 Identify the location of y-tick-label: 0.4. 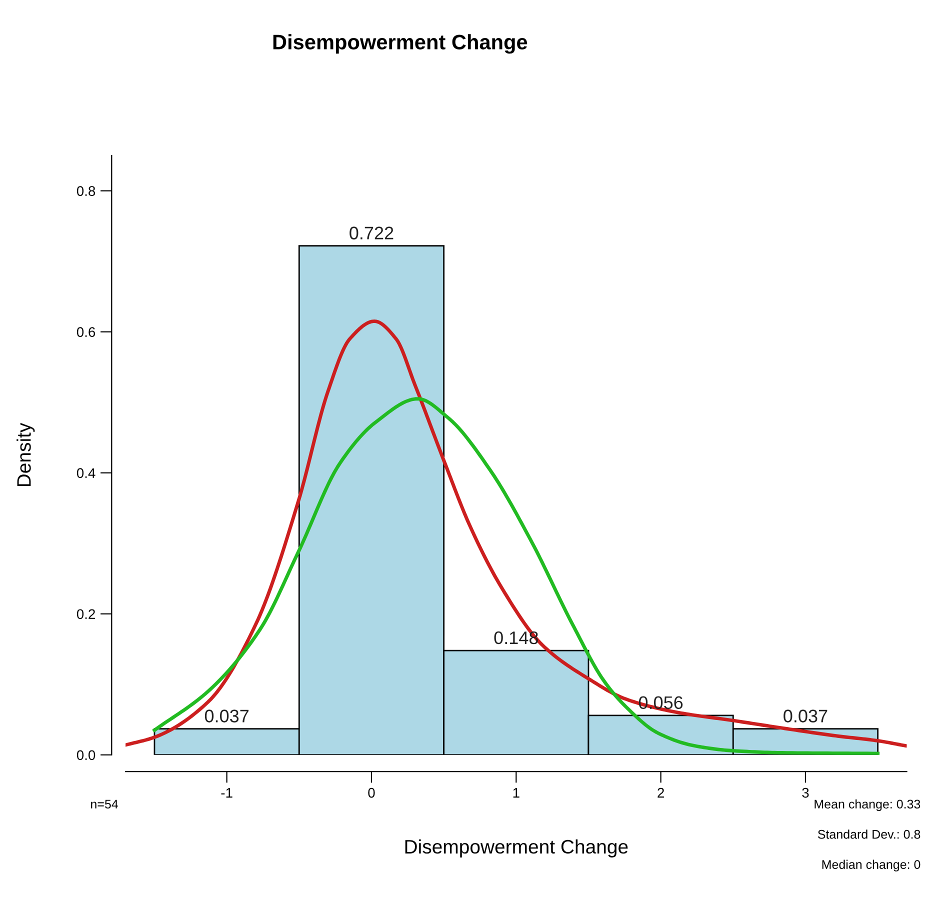
(86, 473).